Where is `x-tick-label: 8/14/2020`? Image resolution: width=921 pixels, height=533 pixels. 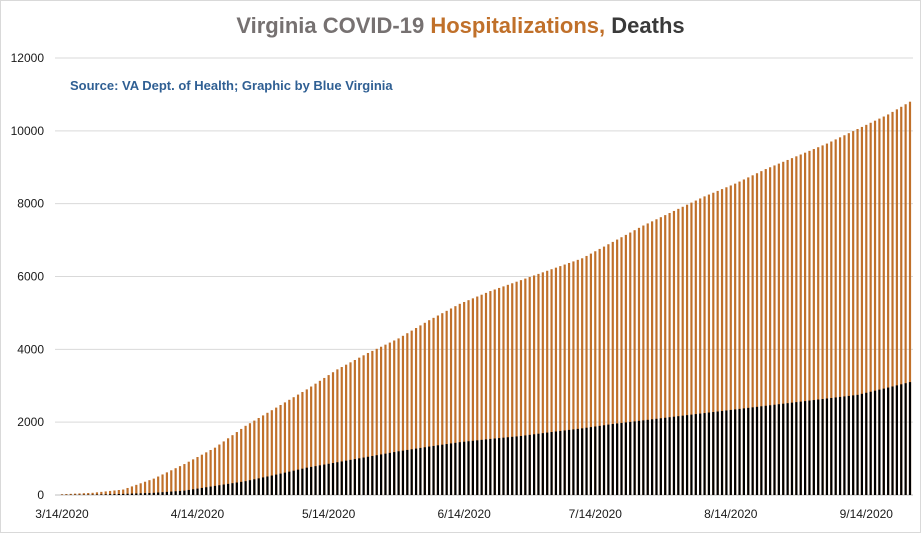 x-tick-label: 8/14/2020 is located at coordinates (731, 514).